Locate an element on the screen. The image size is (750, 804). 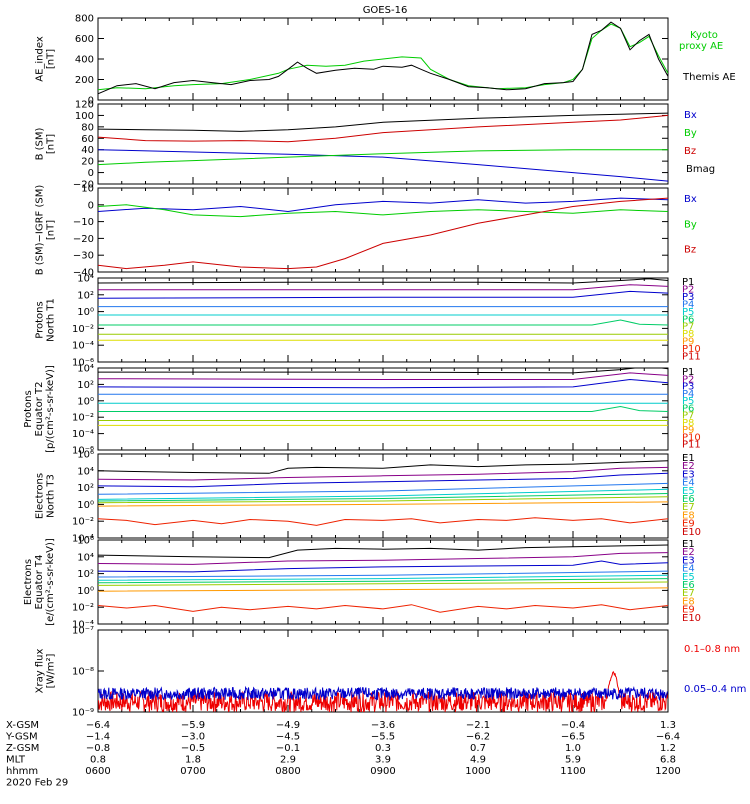
legend: Bx By Bz is located at coordinates (690, 225).